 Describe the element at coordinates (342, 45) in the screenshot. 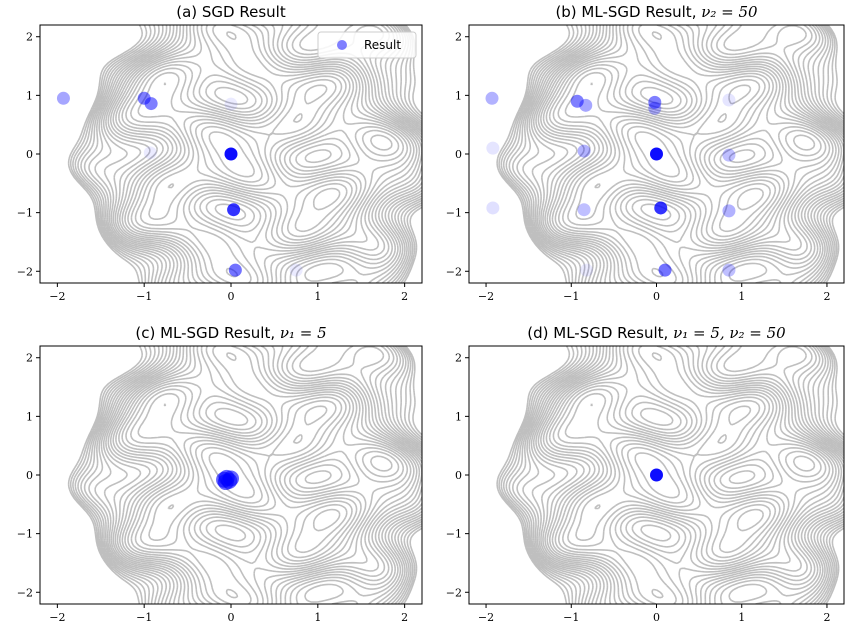

I see `legend-marker` at that location.